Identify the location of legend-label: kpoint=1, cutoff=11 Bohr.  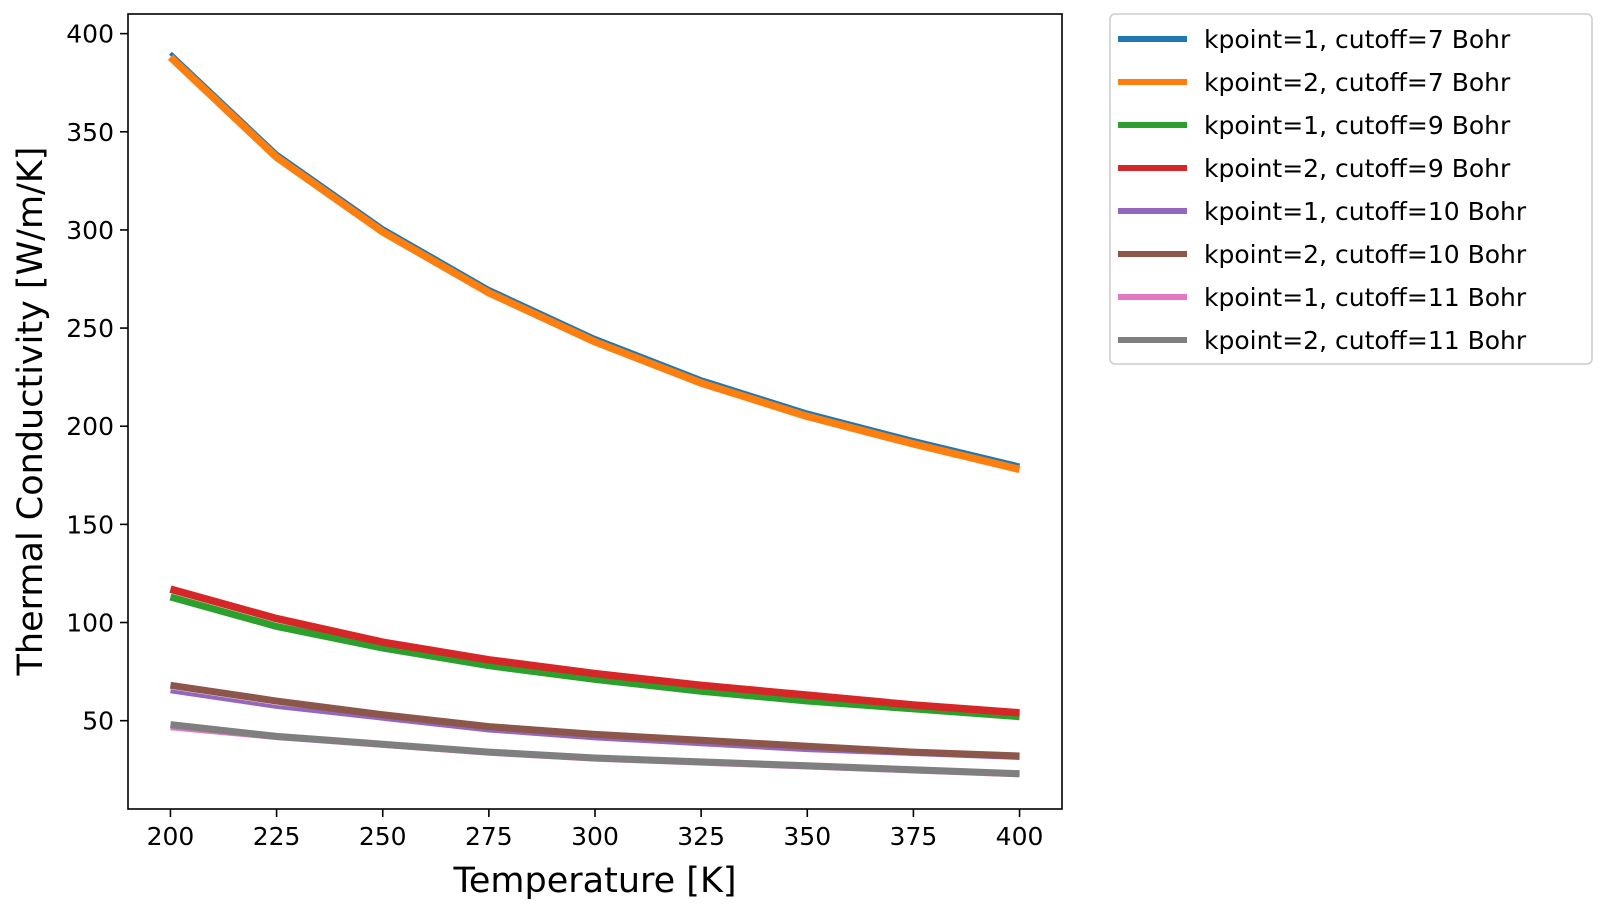
(1365, 297).